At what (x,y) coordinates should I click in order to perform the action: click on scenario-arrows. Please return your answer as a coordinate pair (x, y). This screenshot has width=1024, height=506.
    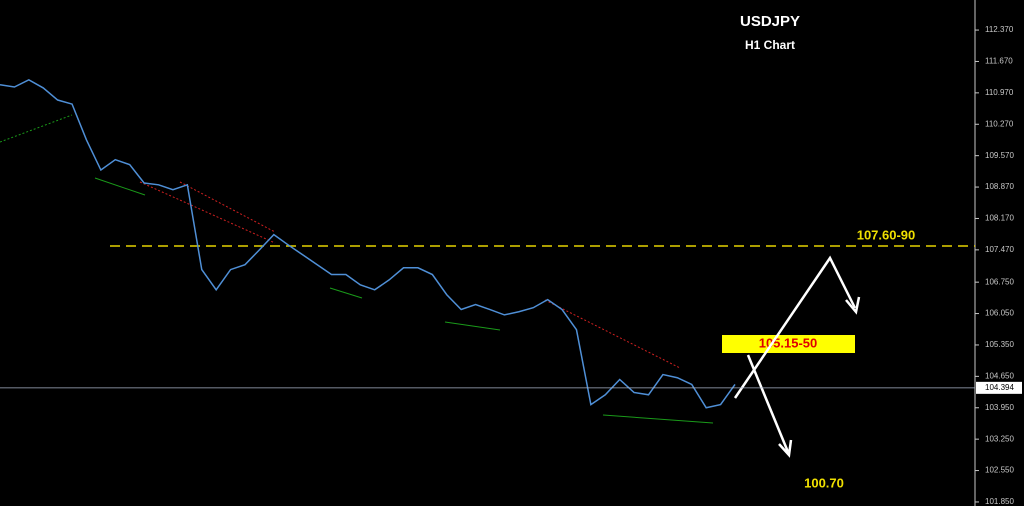
    Looking at the image, I should click on (797, 356).